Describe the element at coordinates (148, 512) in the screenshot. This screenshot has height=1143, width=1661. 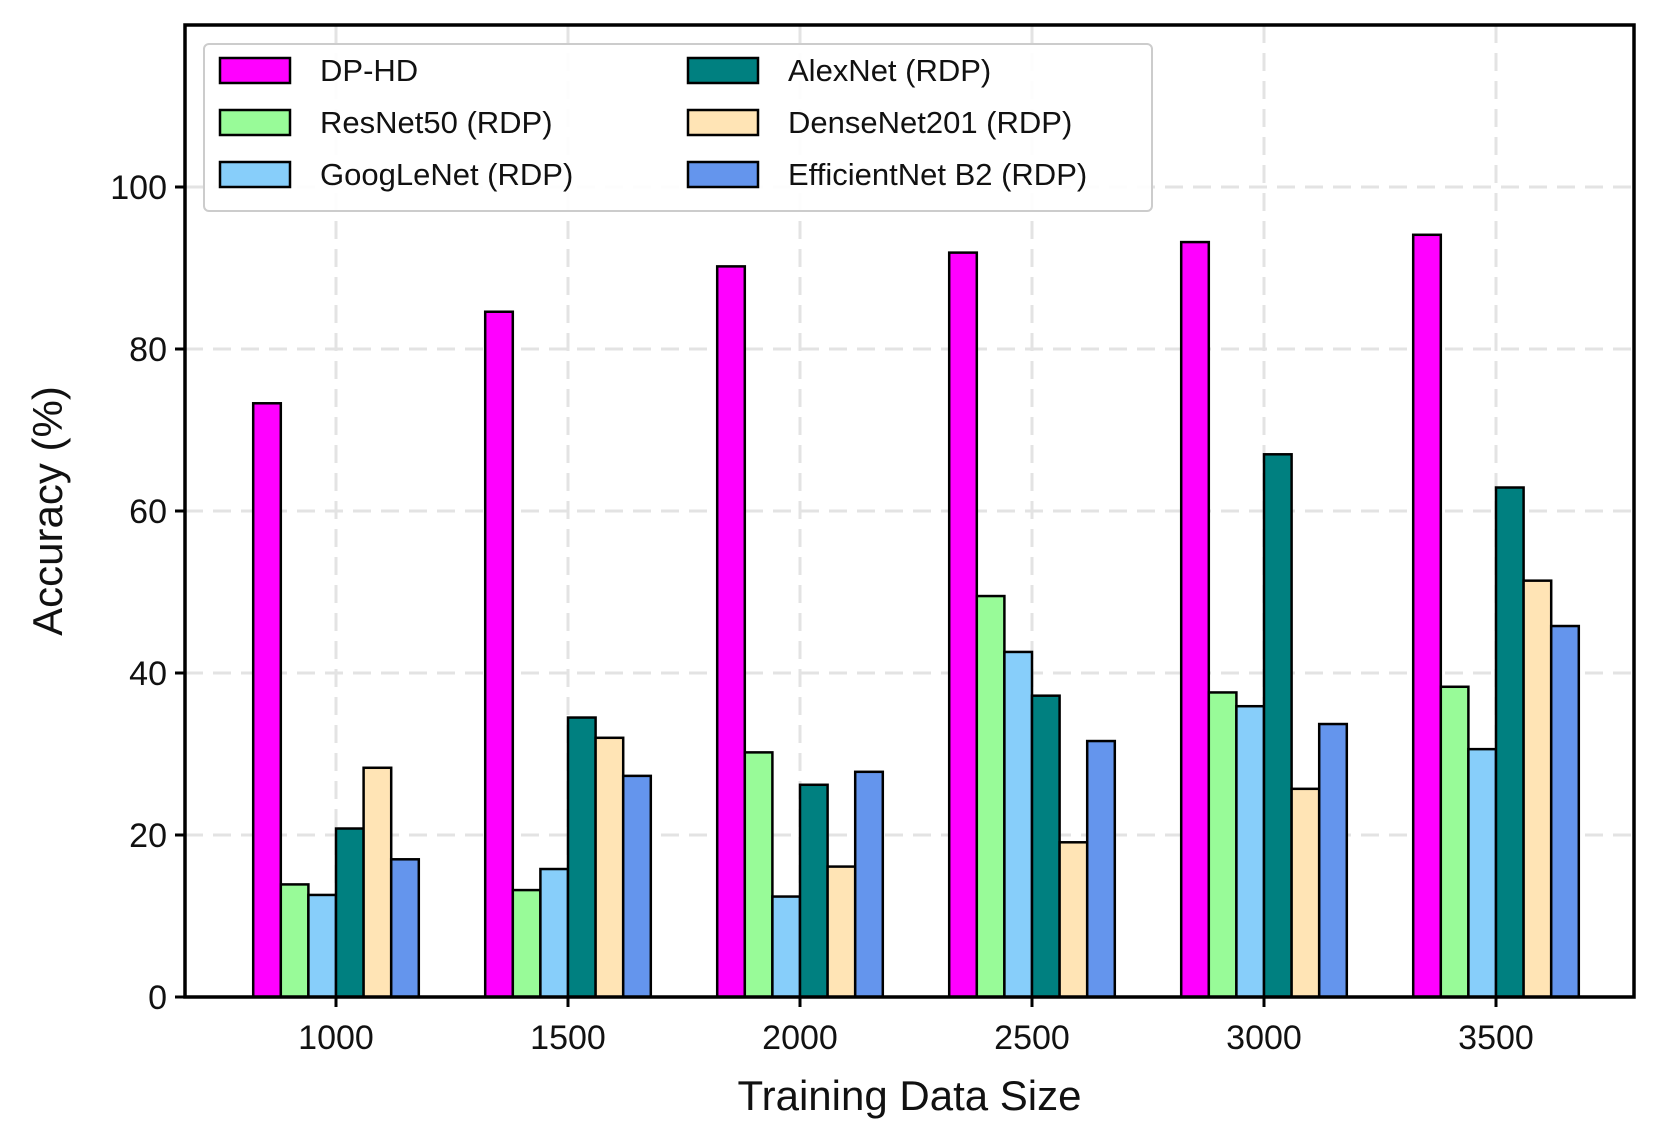
I see `y-tick-label: 60` at that location.